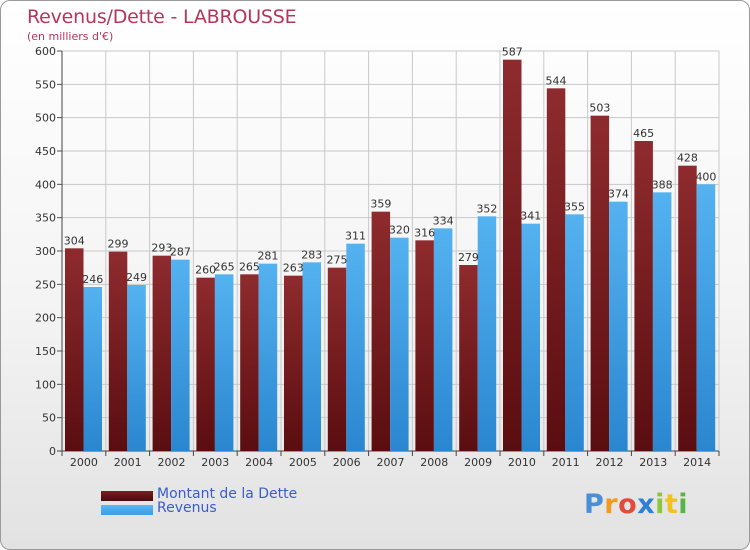  Describe the element at coordinates (653, 462) in the screenshot. I see `x-tick-label: 2013` at that location.